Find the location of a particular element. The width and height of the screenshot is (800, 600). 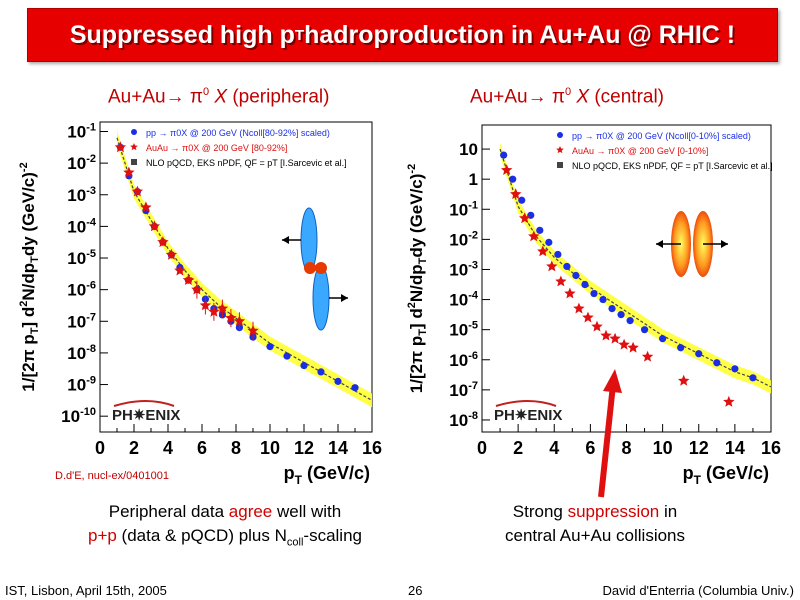

caption-right-text-2: in is located at coordinates (668, 511).